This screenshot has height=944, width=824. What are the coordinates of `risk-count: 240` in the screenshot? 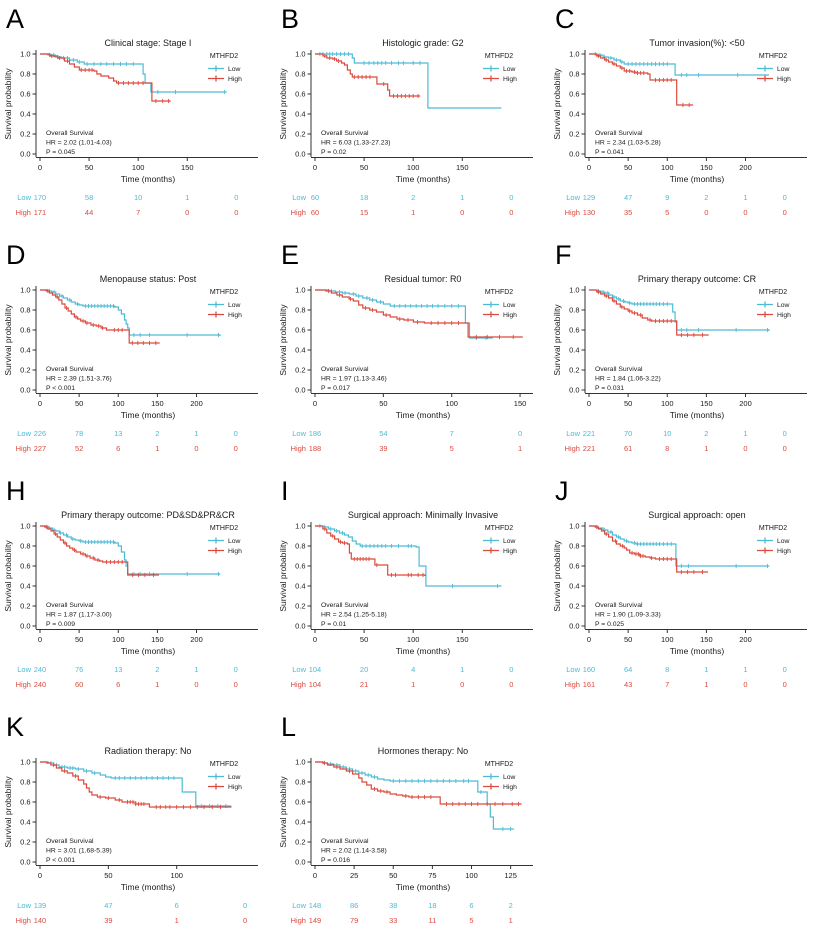 It's located at (40, 669).